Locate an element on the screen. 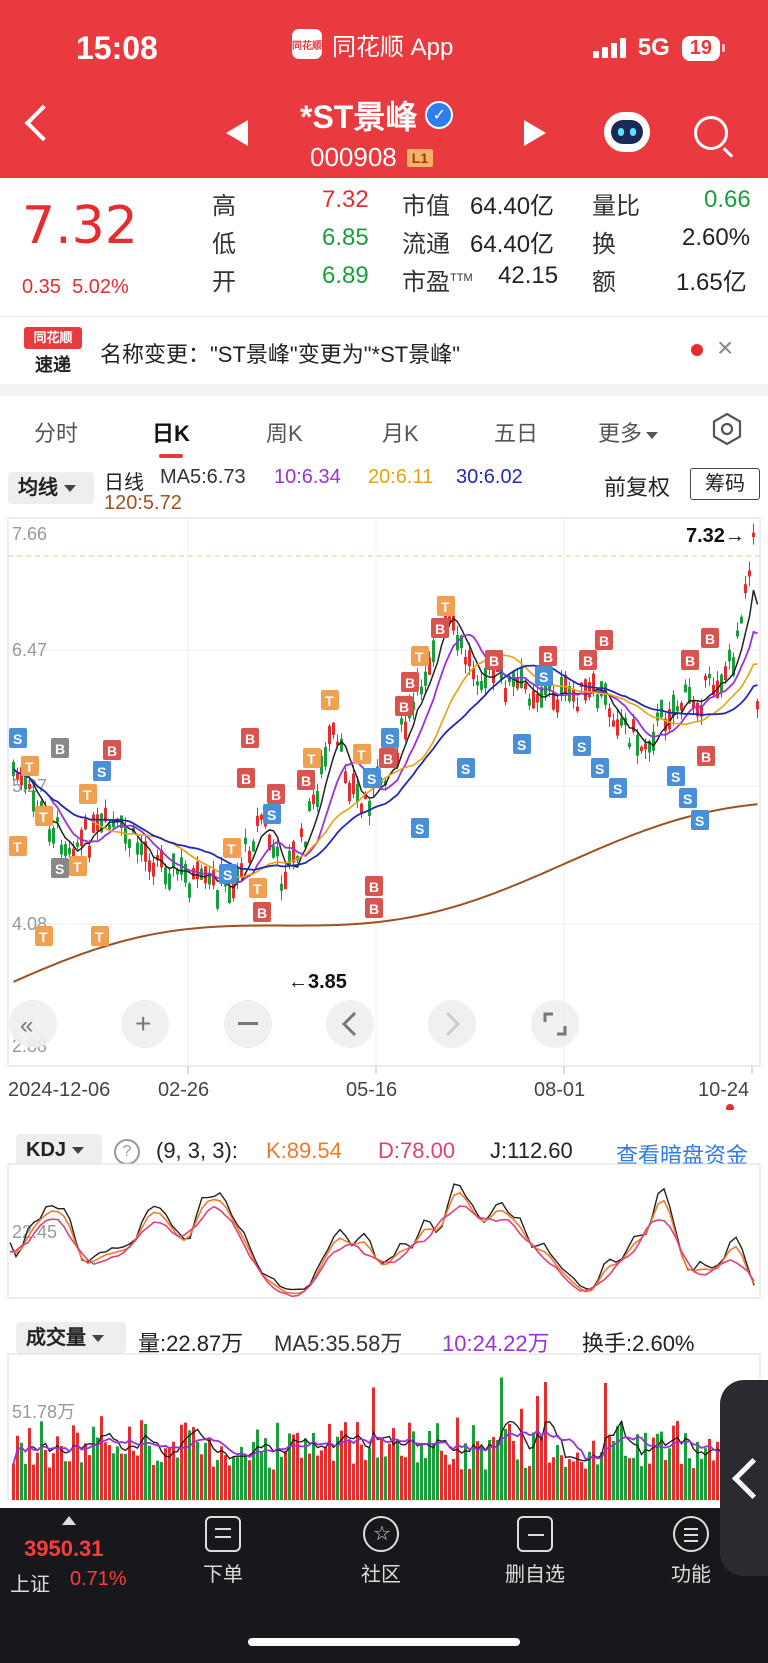 The height and width of the screenshot is (1663, 768). assistant-robot-icon is located at coordinates (627, 132).